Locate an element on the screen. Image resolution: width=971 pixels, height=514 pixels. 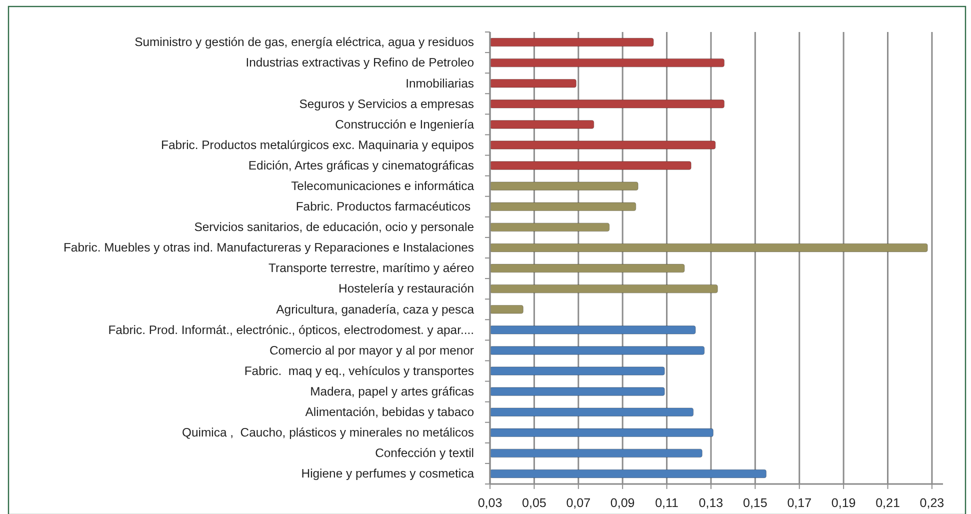
y-tick-label: Fabric. maq y eq., vehículos y transportes is located at coordinates (359, 371).